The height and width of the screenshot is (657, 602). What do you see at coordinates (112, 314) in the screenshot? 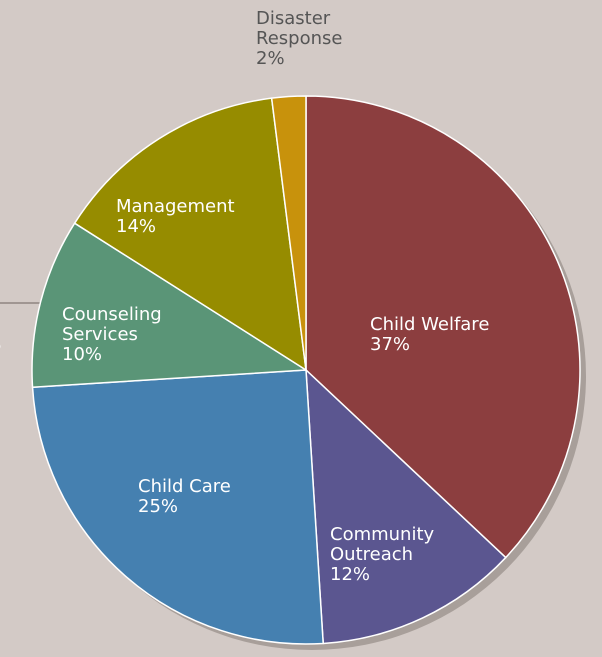
I see `slice-label-line: Counseling` at bounding box center [112, 314].